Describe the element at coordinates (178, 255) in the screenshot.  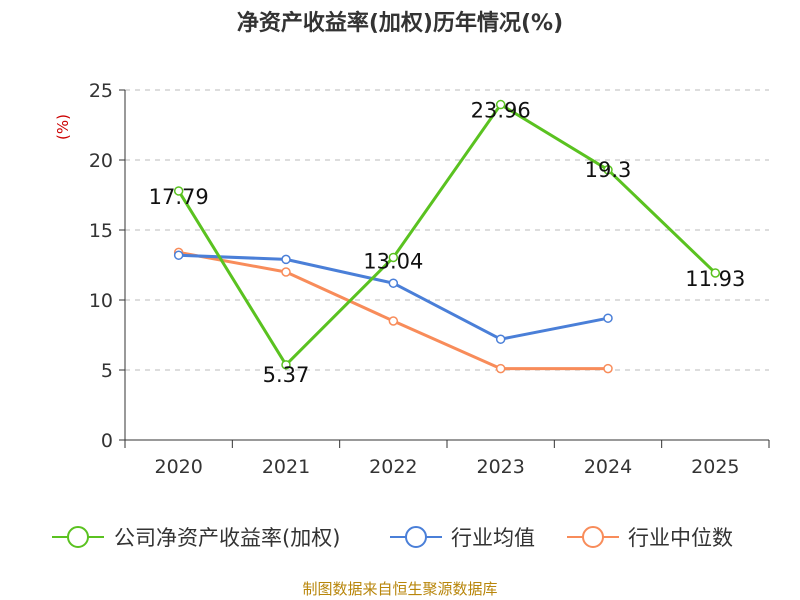
I see `data-point-1-2020` at that location.